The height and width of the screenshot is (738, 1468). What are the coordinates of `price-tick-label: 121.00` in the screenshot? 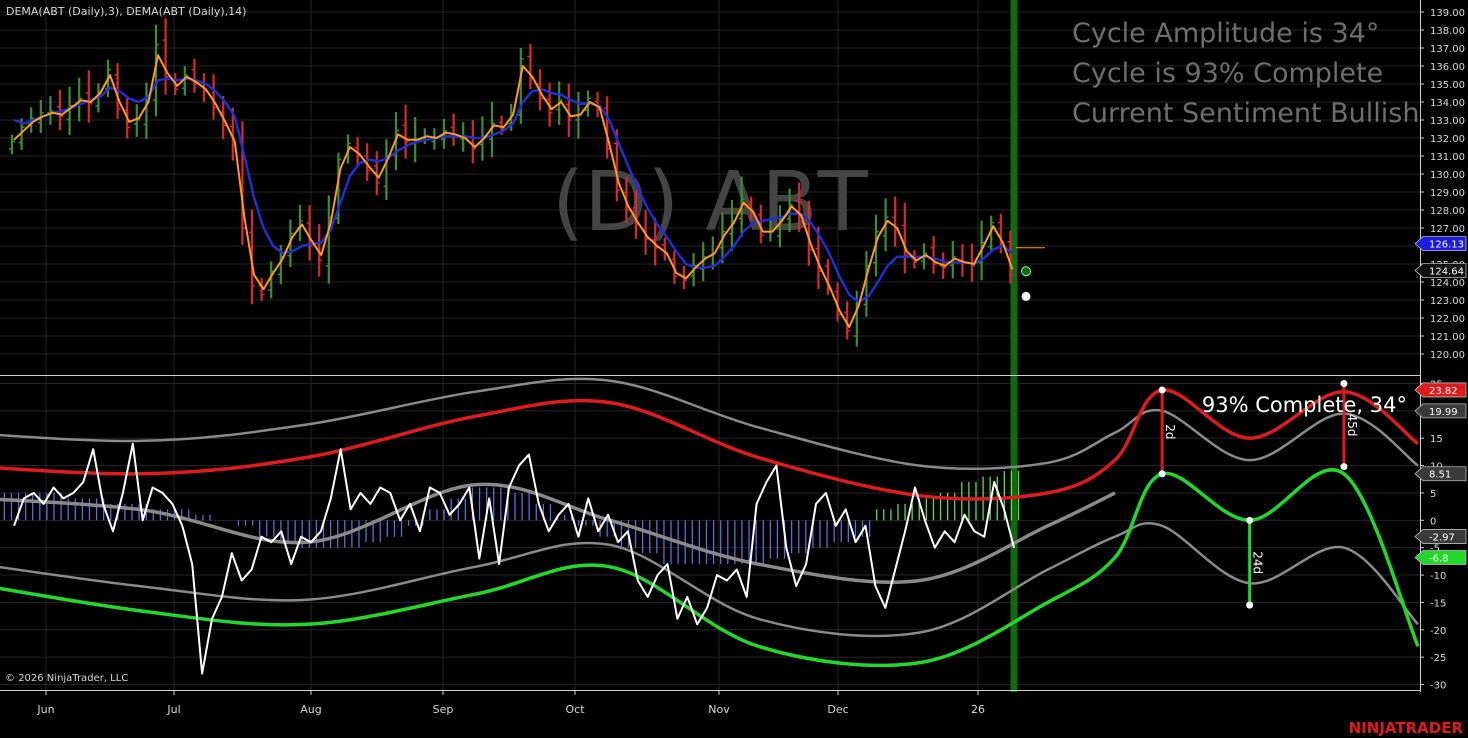 It's located at (1447, 337).